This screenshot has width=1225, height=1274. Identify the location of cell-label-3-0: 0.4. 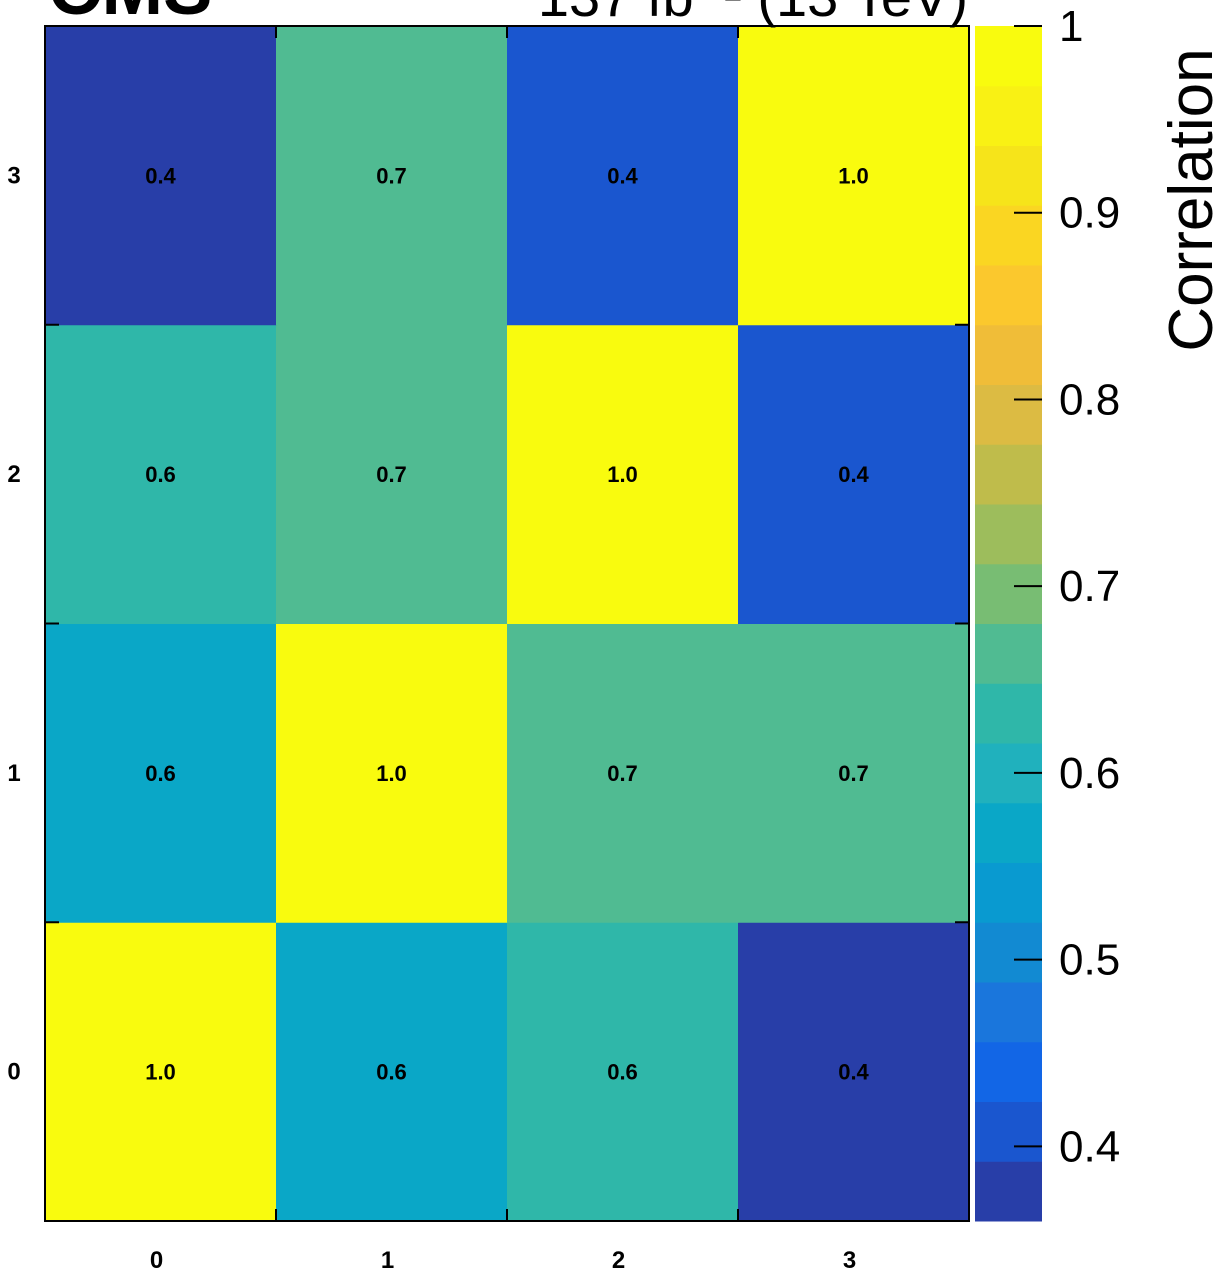
(853, 1072).